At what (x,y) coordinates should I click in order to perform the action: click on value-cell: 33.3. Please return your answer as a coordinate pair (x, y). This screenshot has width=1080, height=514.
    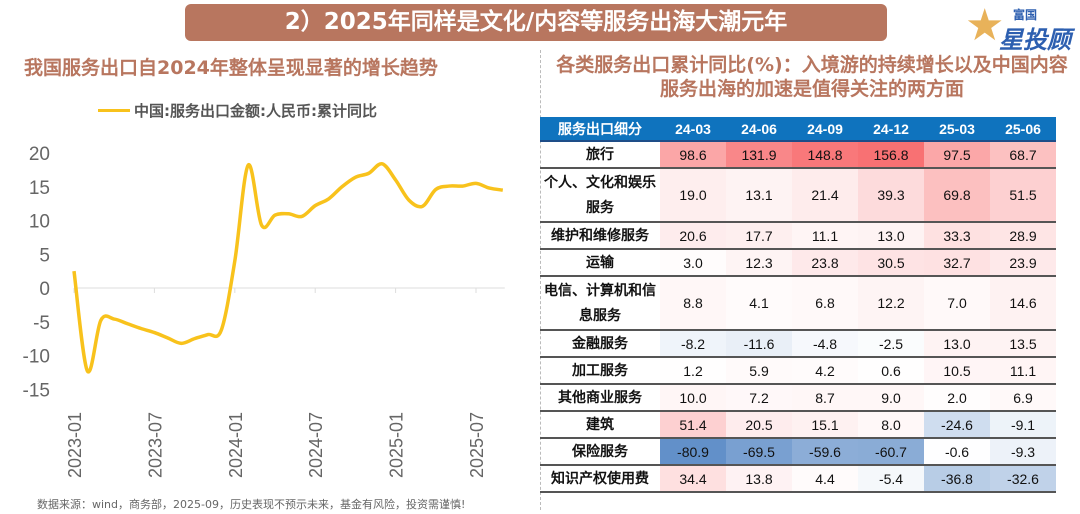
    Looking at the image, I should click on (957, 236).